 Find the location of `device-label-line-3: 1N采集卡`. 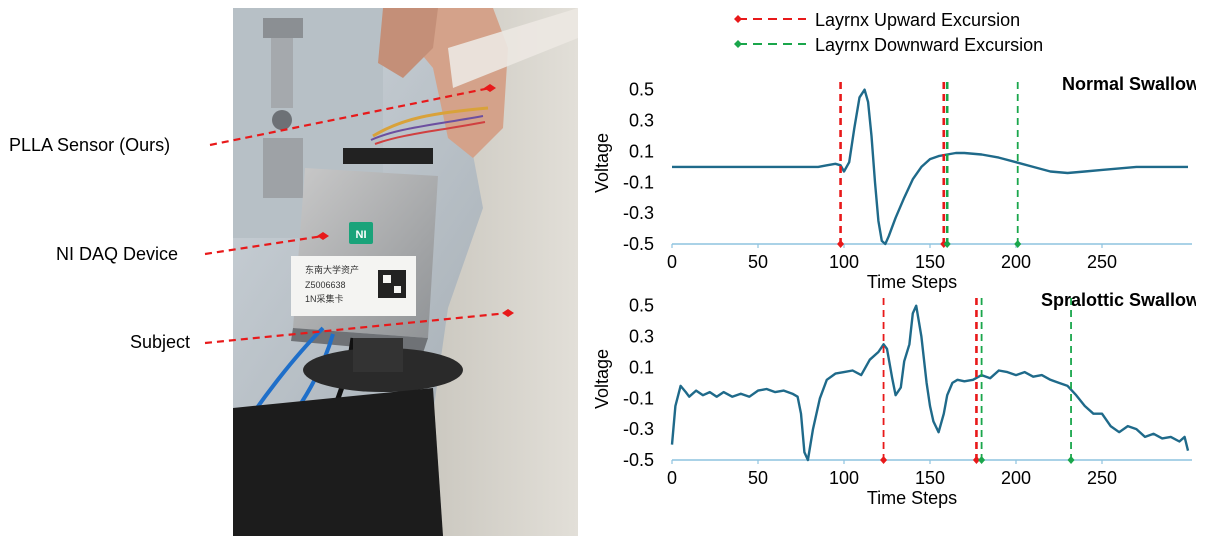

device-label-line-3: 1N采集卡 is located at coordinates (324, 298).